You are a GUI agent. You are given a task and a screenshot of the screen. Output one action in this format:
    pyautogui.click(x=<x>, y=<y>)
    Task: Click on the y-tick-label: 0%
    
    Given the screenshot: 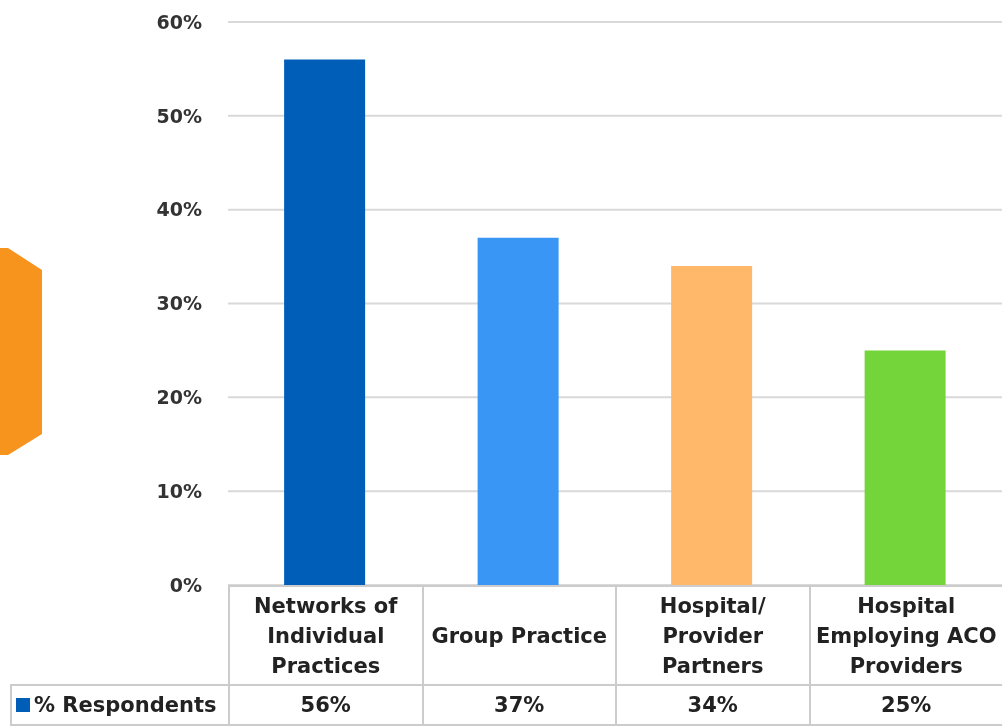 What is the action you would take?
    pyautogui.click(x=185, y=584)
    